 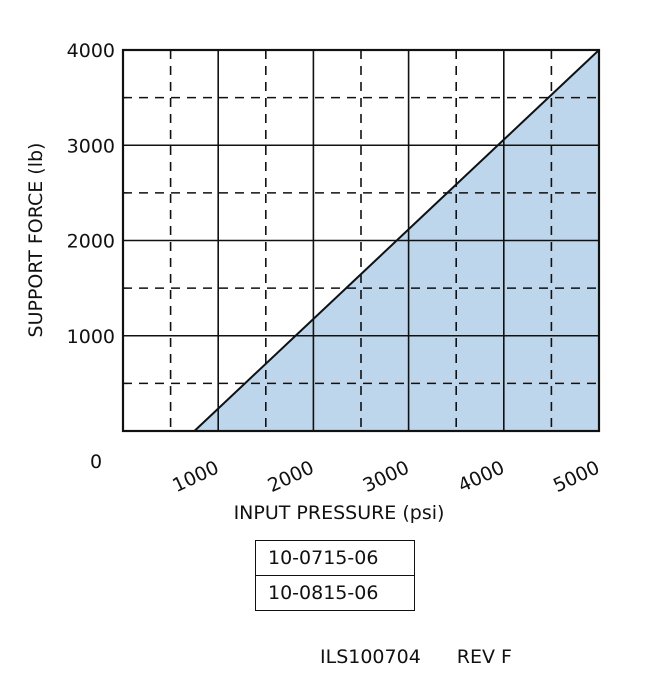 What do you see at coordinates (481, 477) in the screenshot?
I see `x-tick-label: 4000` at bounding box center [481, 477].